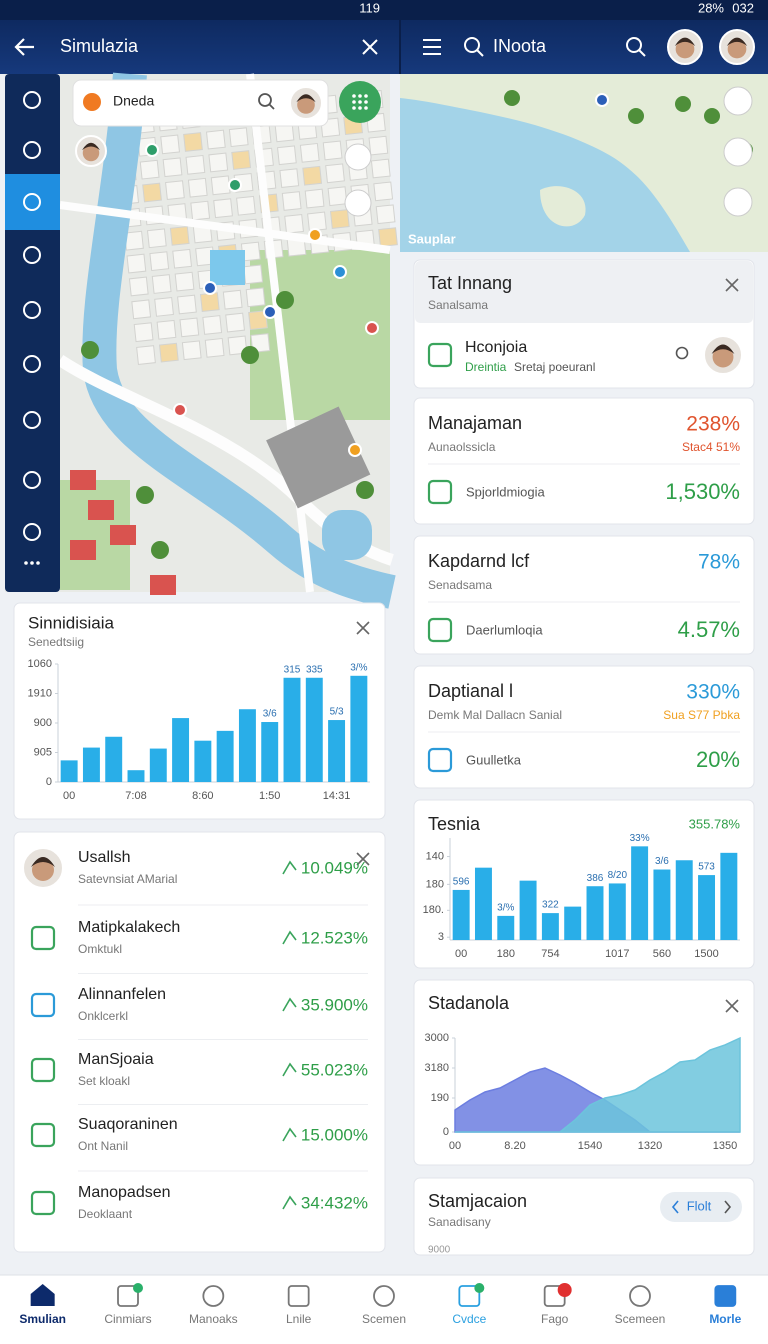 The width and height of the screenshot is (768, 1344). I want to click on list-subtitle: Satevnsiat AMarial, so click(127, 879).